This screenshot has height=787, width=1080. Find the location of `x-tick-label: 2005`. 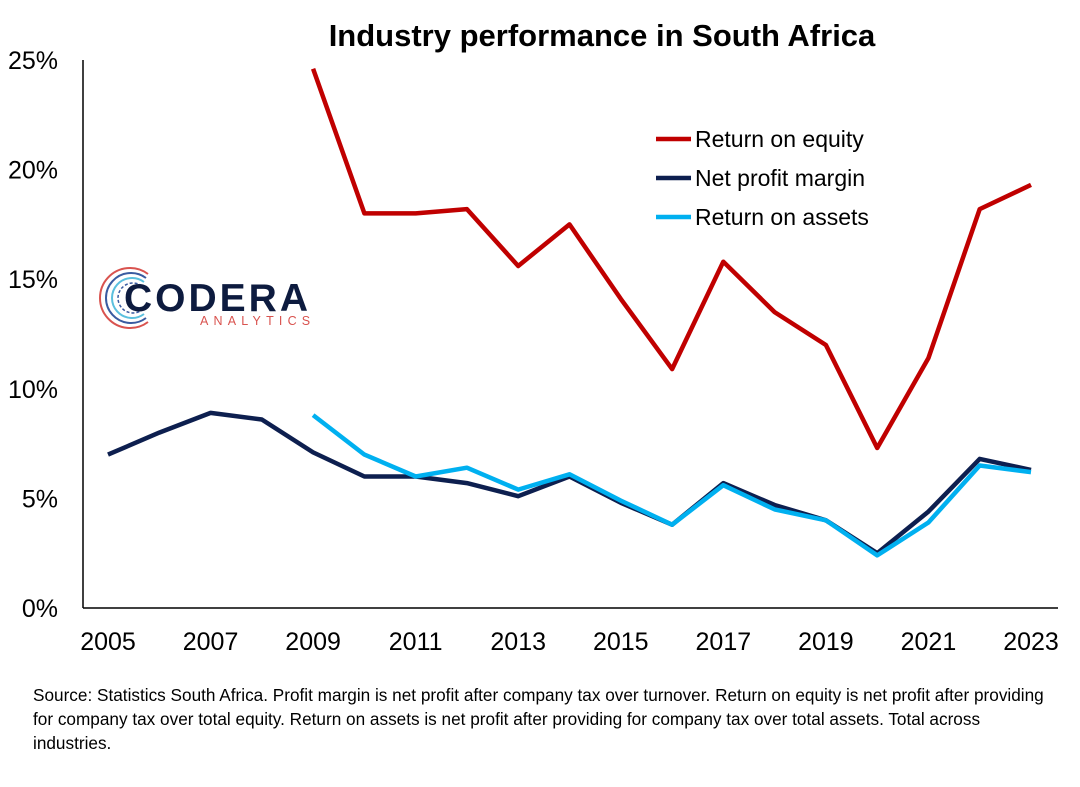

x-tick-label: 2005 is located at coordinates (108, 642).